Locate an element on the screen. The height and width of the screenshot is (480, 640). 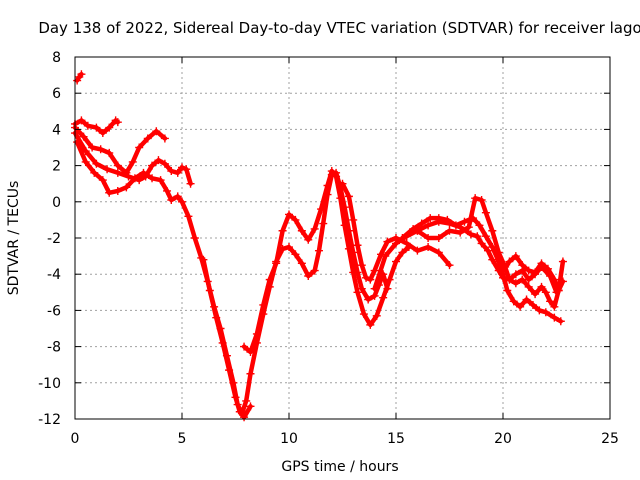
x-tick-label: 20 is located at coordinates (503, 439).